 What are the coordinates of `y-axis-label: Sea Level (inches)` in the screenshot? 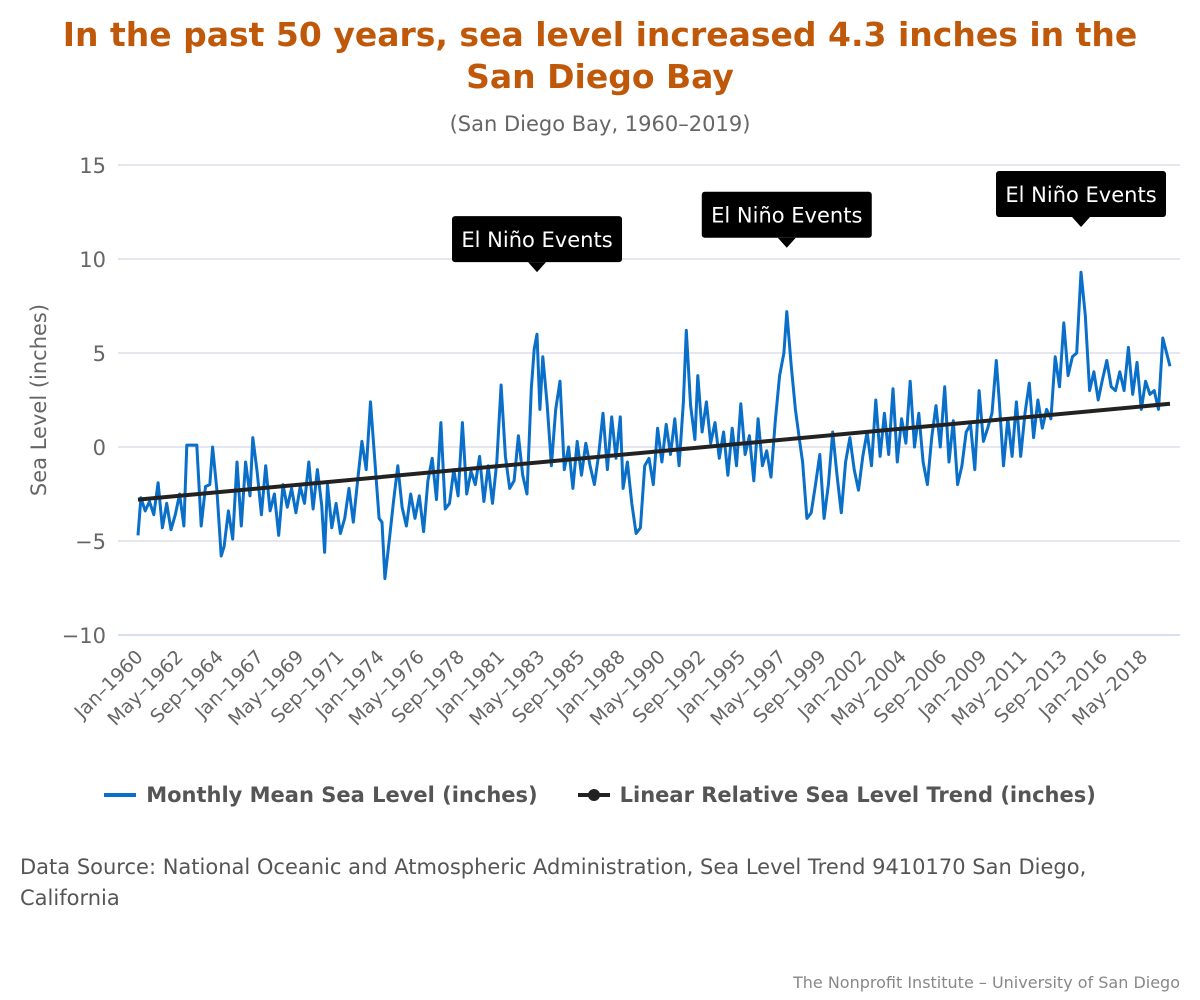 It's located at (39, 400).